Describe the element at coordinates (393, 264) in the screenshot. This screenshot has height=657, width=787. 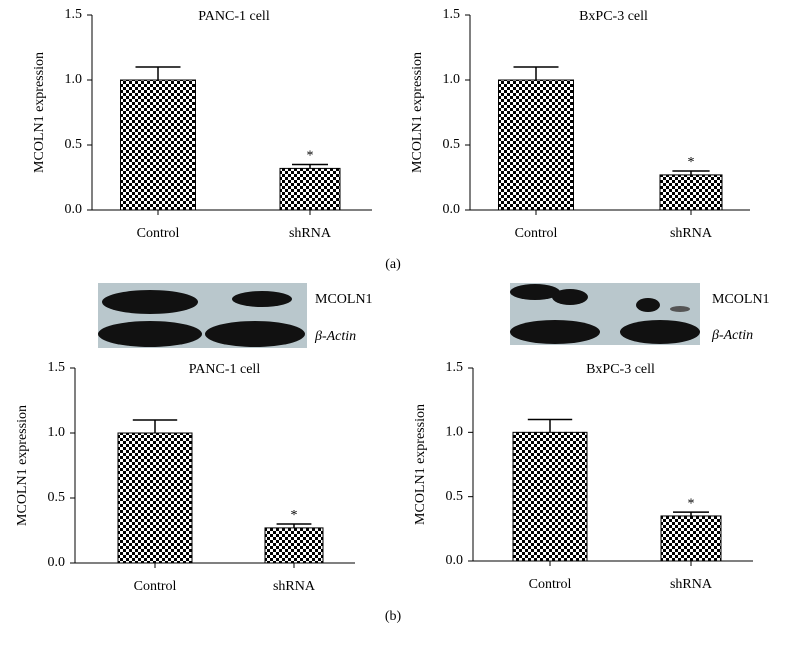
I see `panel-label: (a)` at that location.